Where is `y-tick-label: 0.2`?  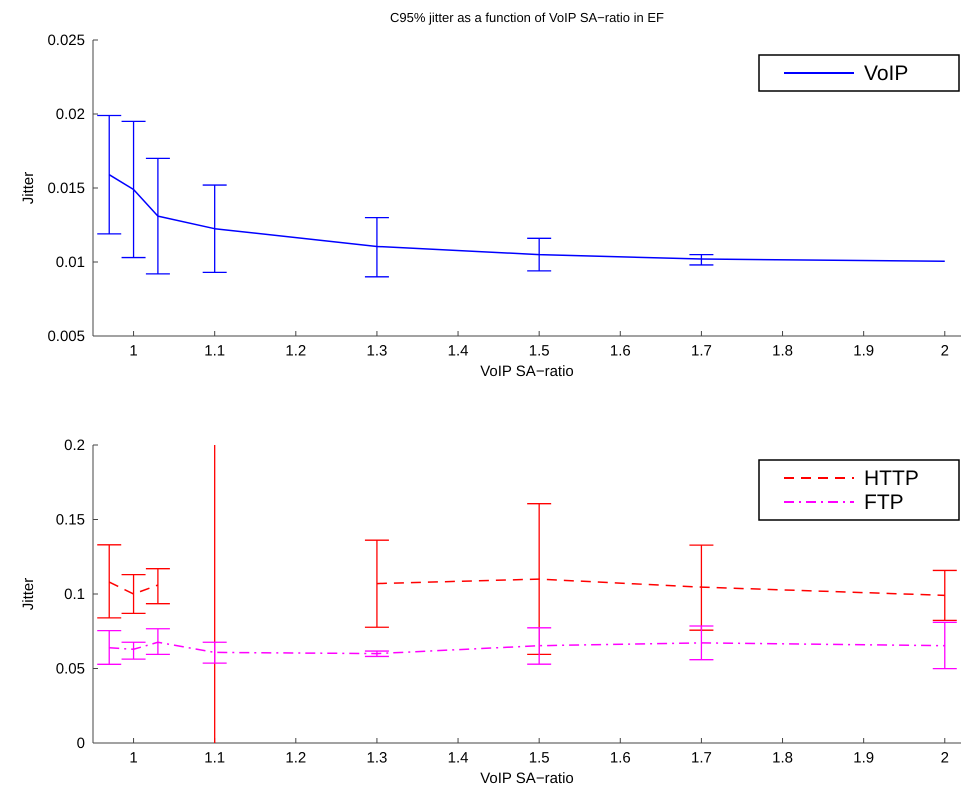
y-tick-label: 0.2 is located at coordinates (74, 445).